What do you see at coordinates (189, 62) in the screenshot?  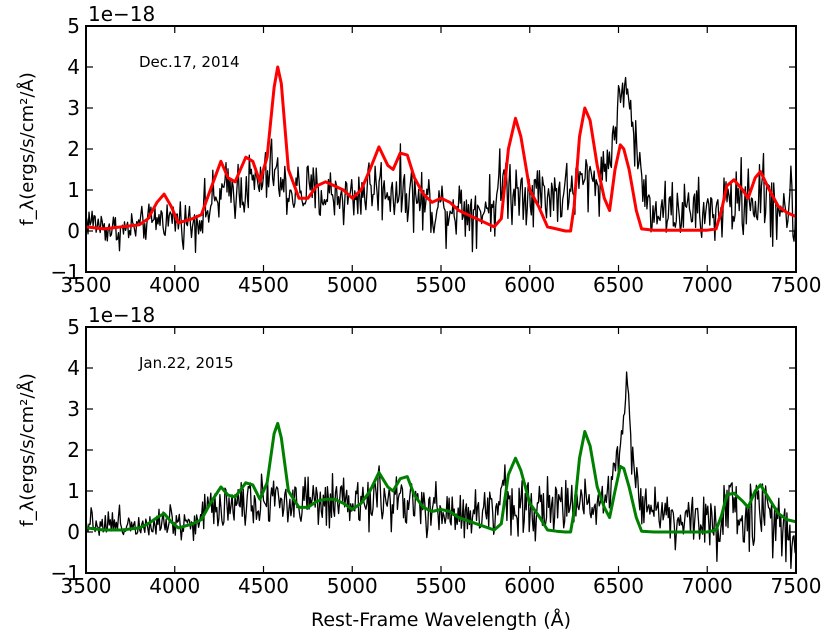 I see `observation-date-label: Dec.17, 2014` at bounding box center [189, 62].